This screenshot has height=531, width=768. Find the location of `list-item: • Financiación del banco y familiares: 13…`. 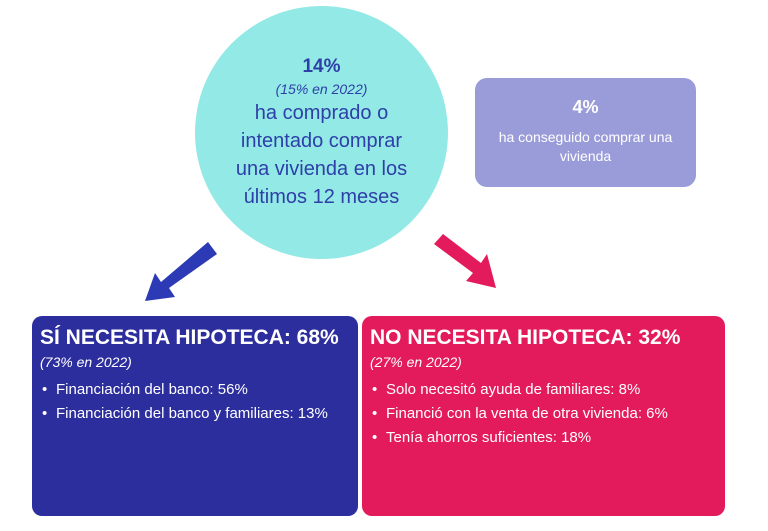

list-item: • Financiación del banco y familiares: 13… is located at coordinates (185, 413).